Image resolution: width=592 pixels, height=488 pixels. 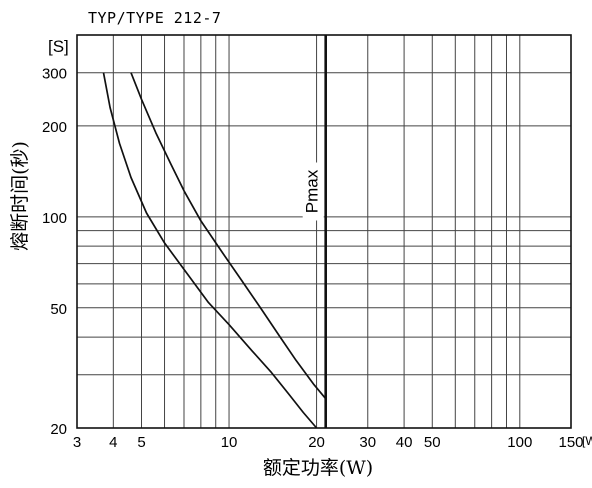 I want to click on pmax-label-background, so click(x=313, y=191).